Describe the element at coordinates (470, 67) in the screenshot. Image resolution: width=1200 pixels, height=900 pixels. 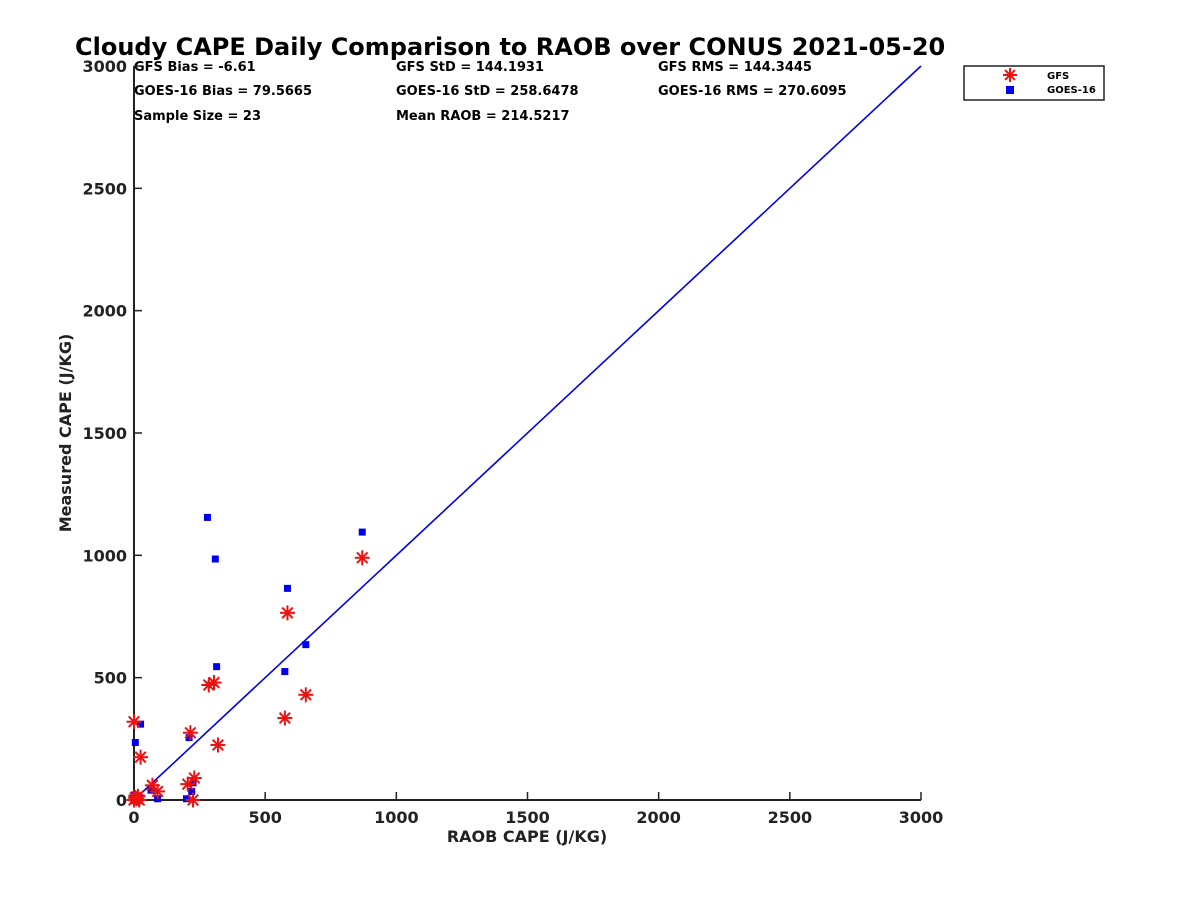
I see `stat-gfs-std: GFS StD = 144.1931` at that location.